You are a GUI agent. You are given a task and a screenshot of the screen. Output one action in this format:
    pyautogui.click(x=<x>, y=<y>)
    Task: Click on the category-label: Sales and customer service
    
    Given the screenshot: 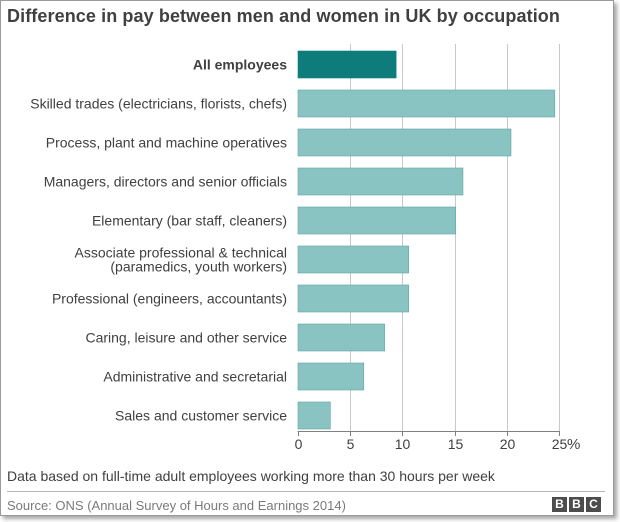 What is the action you would take?
    pyautogui.click(x=201, y=416)
    